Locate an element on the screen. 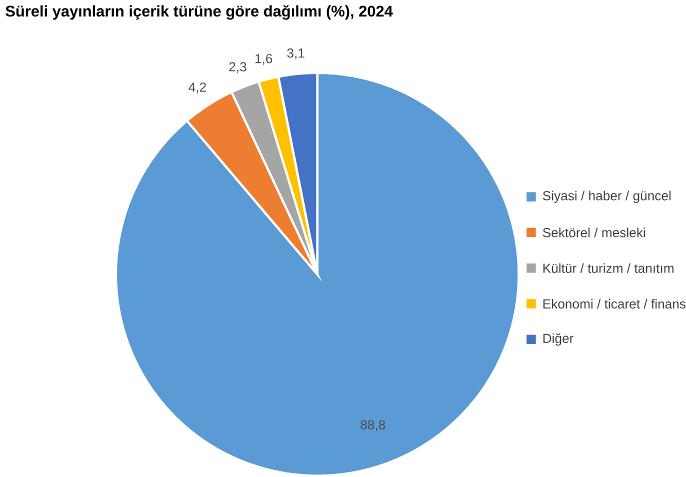 This screenshot has width=686, height=477. data-label: 3,1 is located at coordinates (295, 54).